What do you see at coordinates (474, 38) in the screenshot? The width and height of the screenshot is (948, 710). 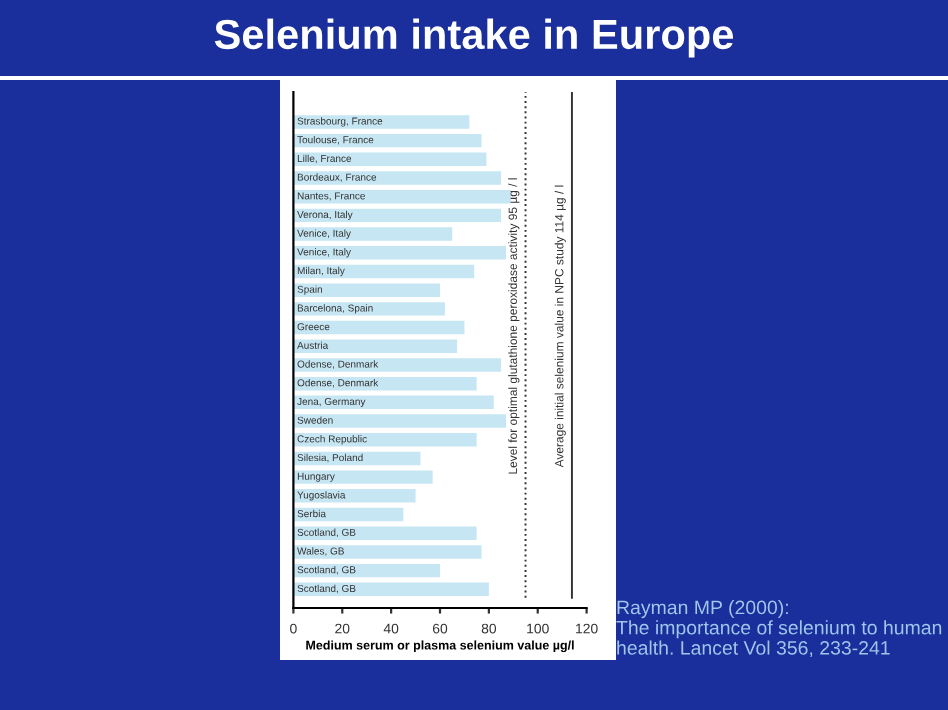 I see `chart-title: Selenium intake in Europe` at bounding box center [474, 38].